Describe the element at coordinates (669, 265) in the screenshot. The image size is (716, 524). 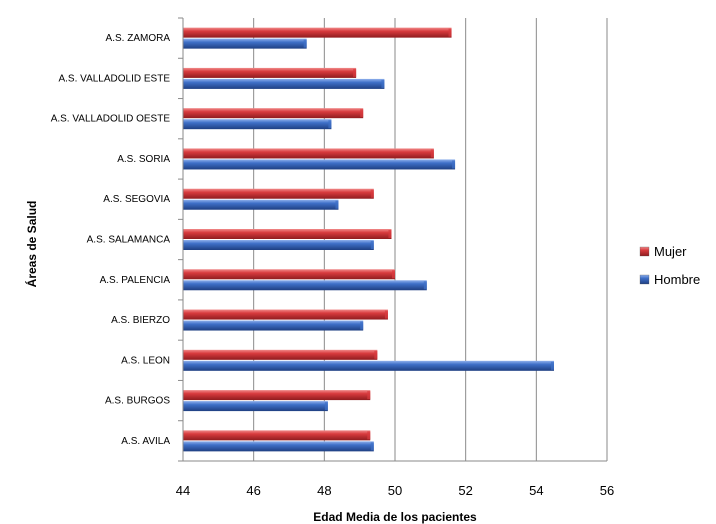
I see `legend: Mujer Hombre` at that location.